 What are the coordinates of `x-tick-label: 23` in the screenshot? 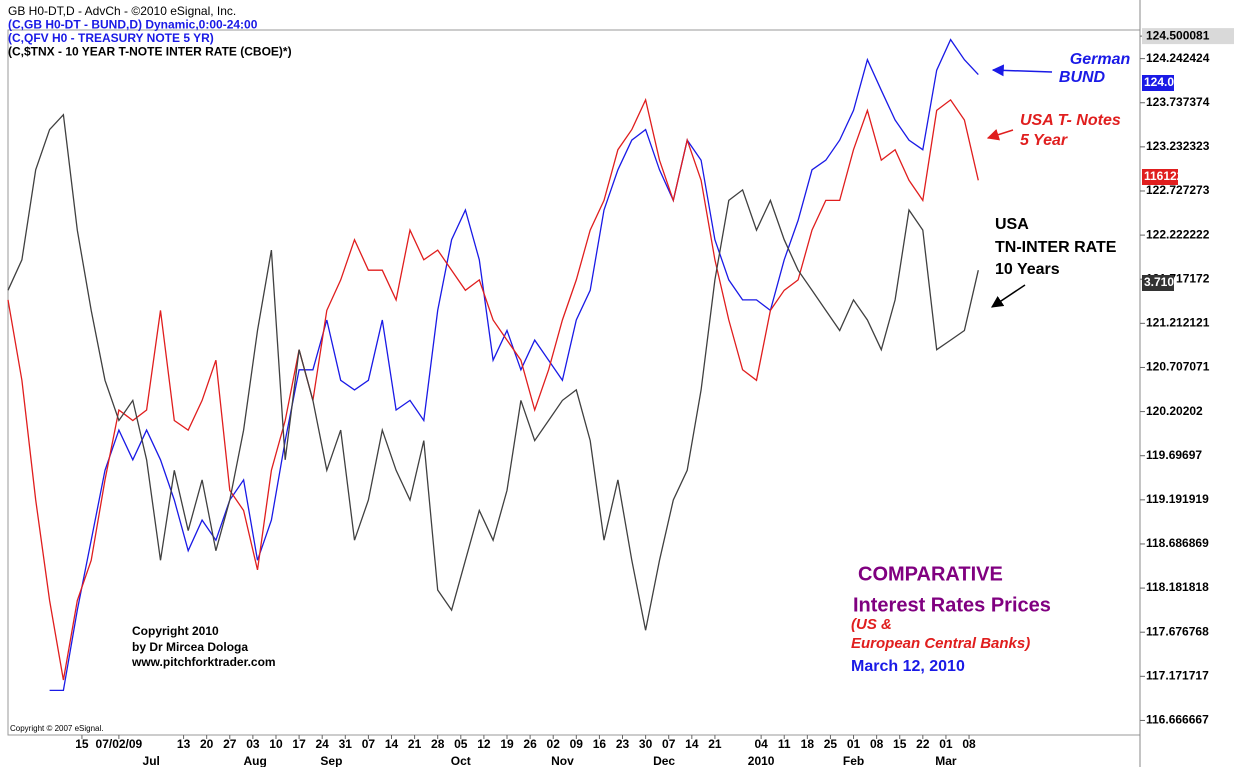 It's located at (623, 744).